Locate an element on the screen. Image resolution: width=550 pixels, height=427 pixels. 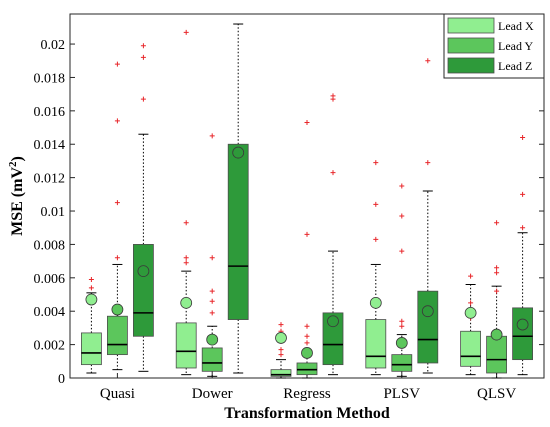
legend-label: Lead X is located at coordinates (516, 26).